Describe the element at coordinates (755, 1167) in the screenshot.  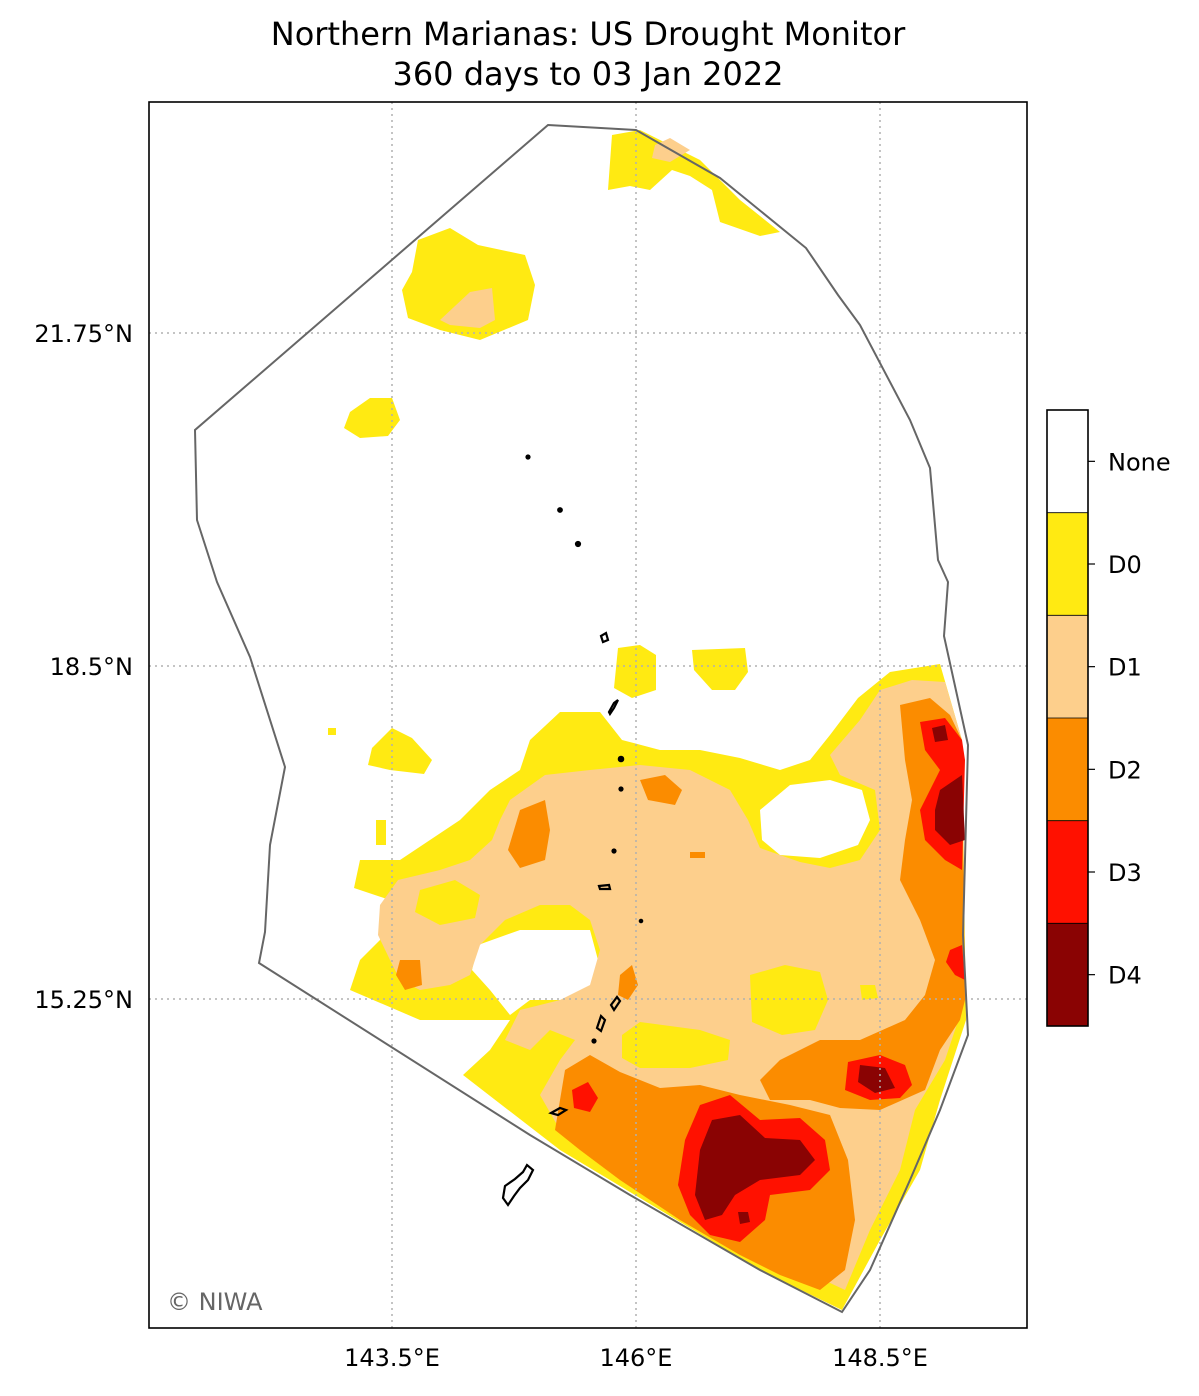
I see `d4-region-south` at that location.